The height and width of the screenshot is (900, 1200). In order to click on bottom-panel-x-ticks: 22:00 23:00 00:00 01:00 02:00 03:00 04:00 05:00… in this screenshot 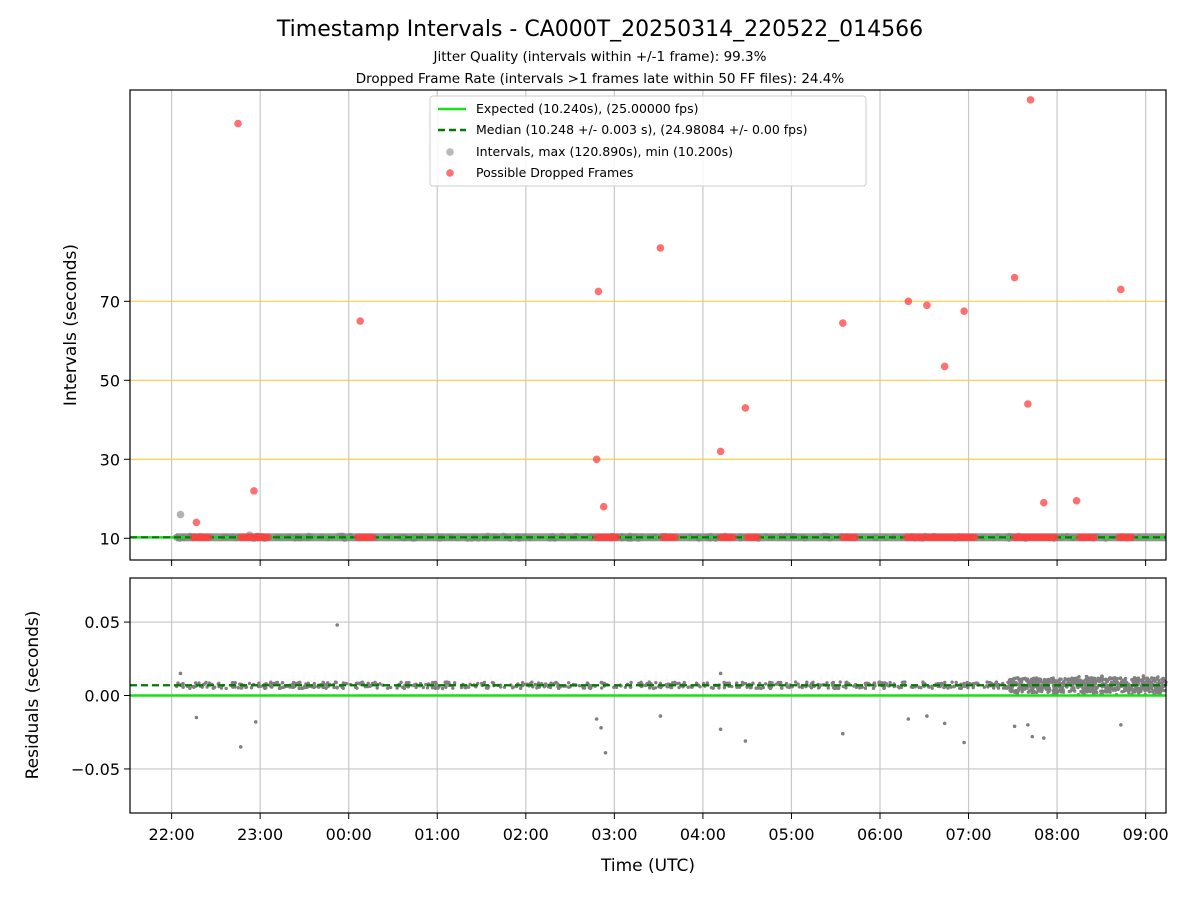, I will do `click(659, 828)`.